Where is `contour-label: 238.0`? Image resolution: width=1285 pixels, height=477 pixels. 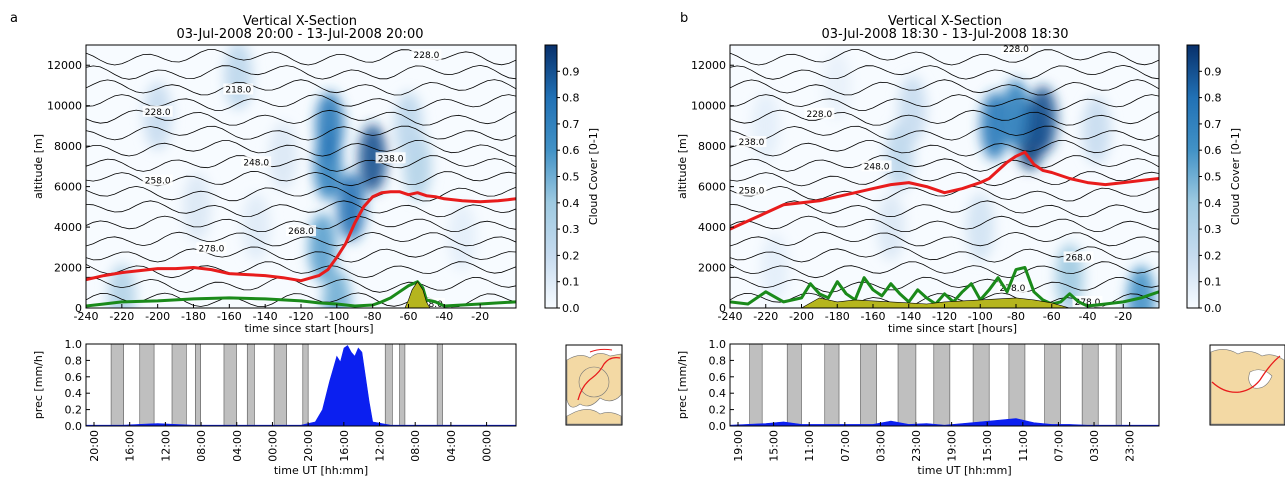
contour-label: 238.0 is located at coordinates (391, 159).